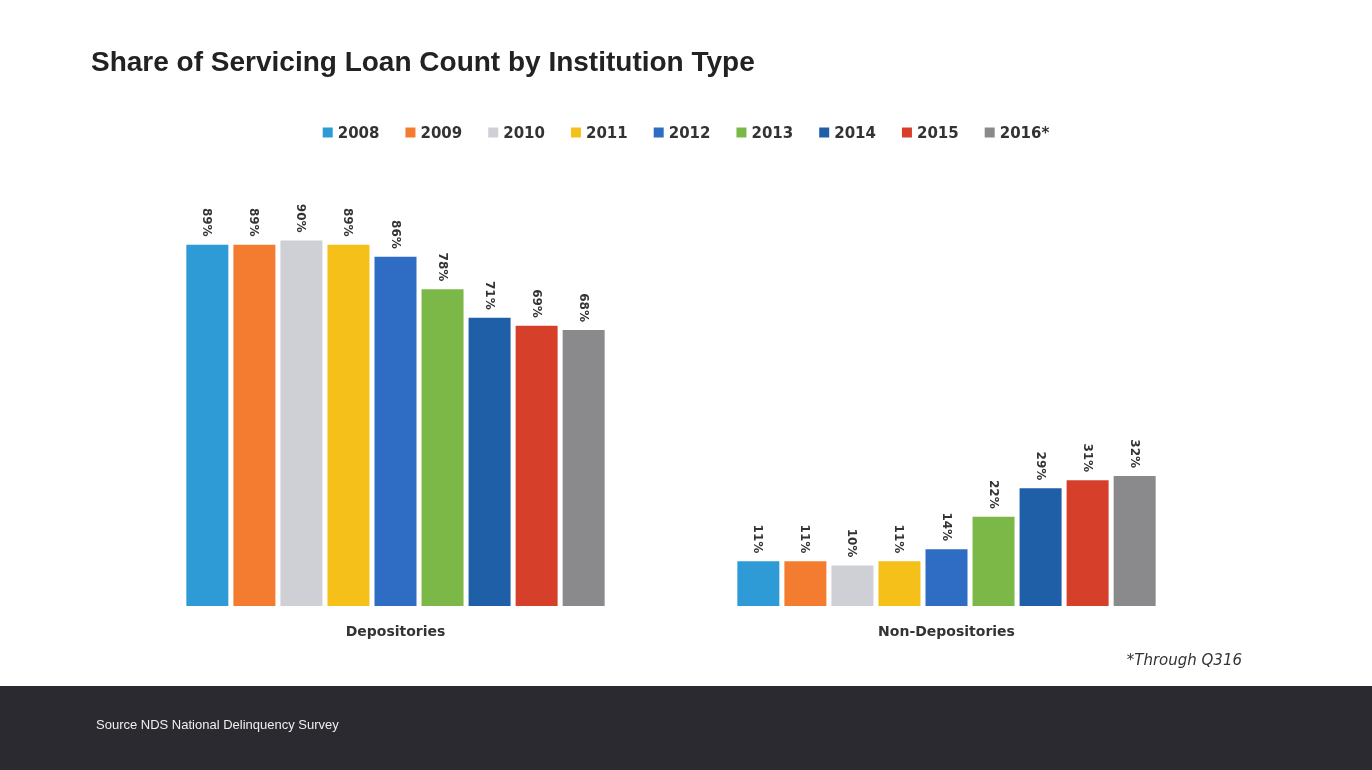 The width and height of the screenshot is (1372, 770). What do you see at coordinates (852, 543) in the screenshot?
I see `data-label: 10%` at bounding box center [852, 543].